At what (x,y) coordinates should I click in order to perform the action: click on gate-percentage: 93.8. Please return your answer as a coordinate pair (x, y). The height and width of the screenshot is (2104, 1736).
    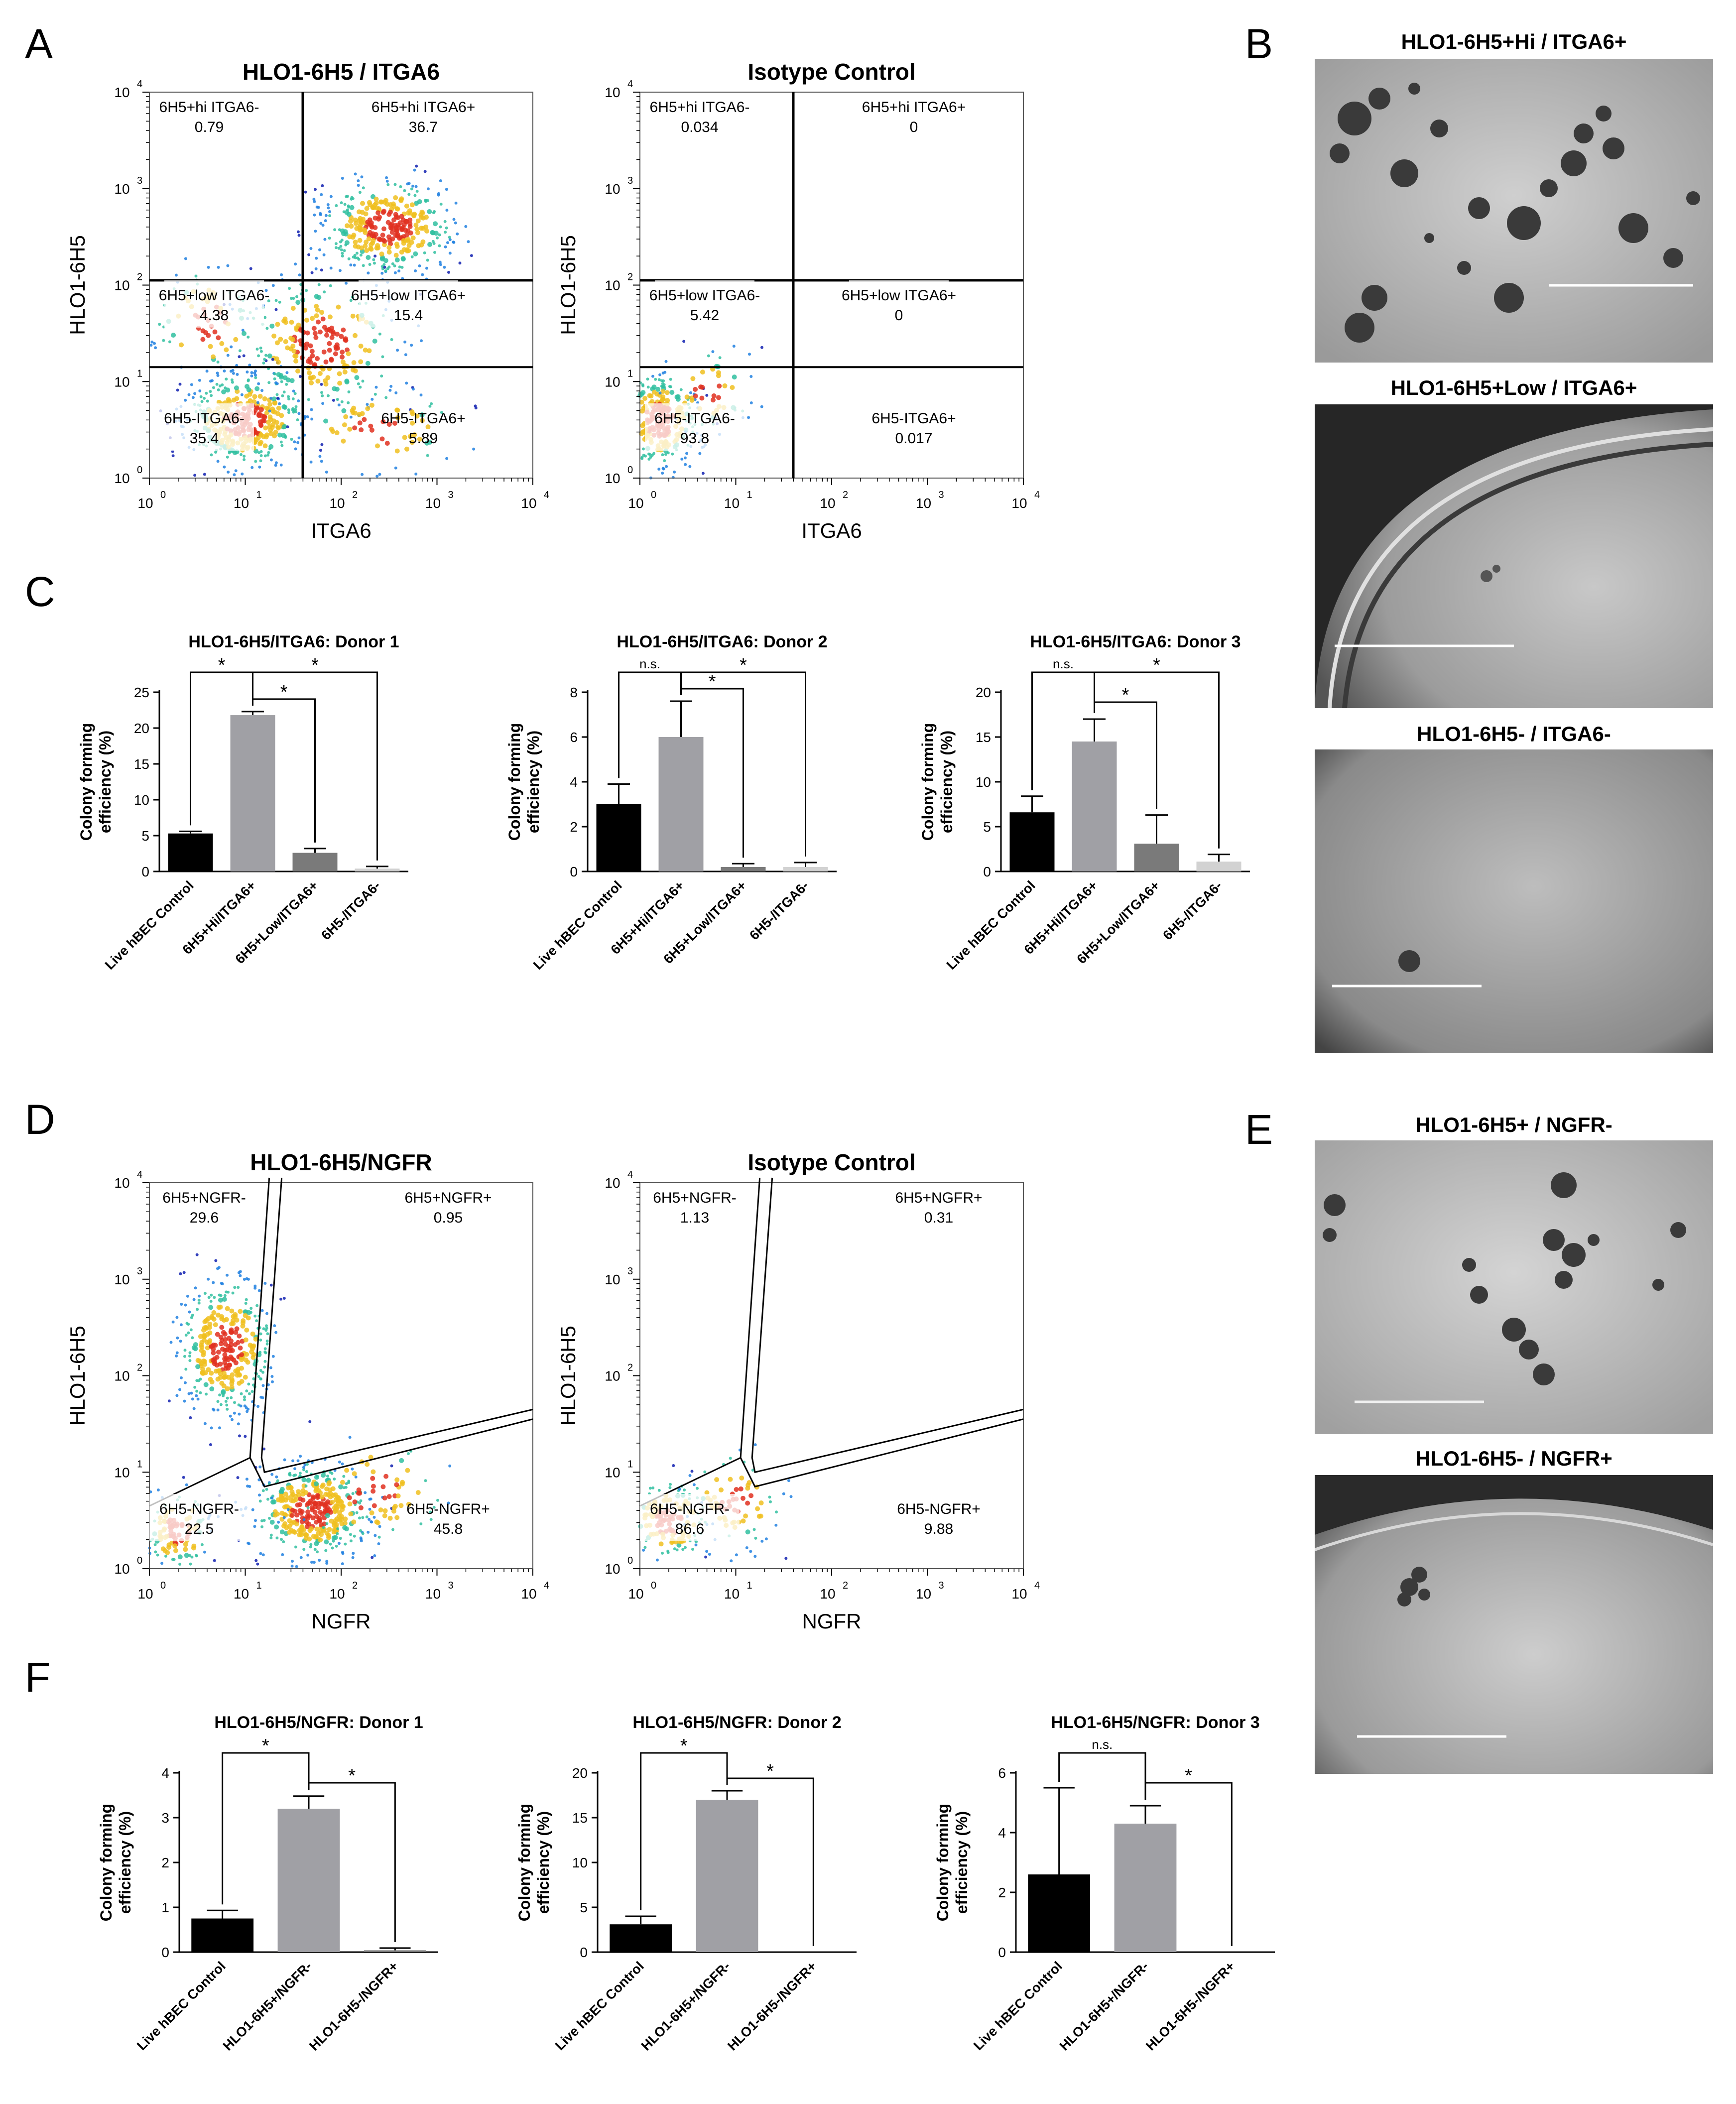
    Looking at the image, I should click on (695, 439).